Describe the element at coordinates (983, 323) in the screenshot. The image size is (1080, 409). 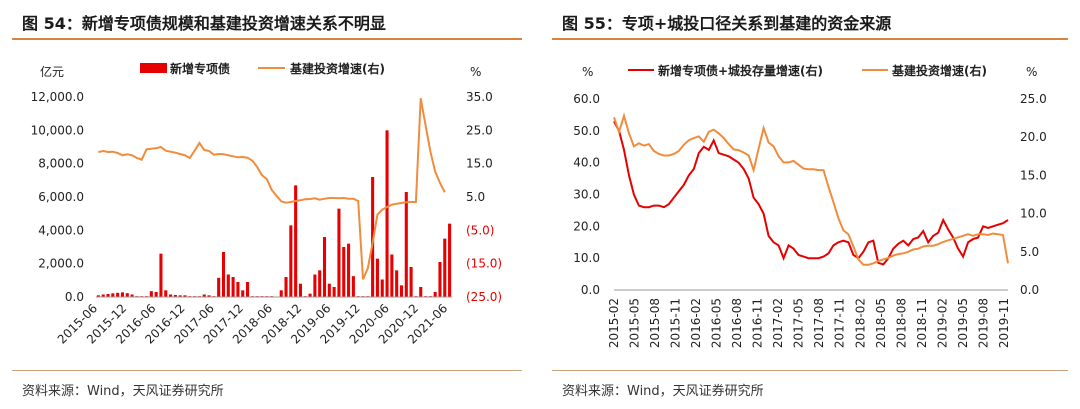
I see `x-tick-label: 2019-08` at that location.